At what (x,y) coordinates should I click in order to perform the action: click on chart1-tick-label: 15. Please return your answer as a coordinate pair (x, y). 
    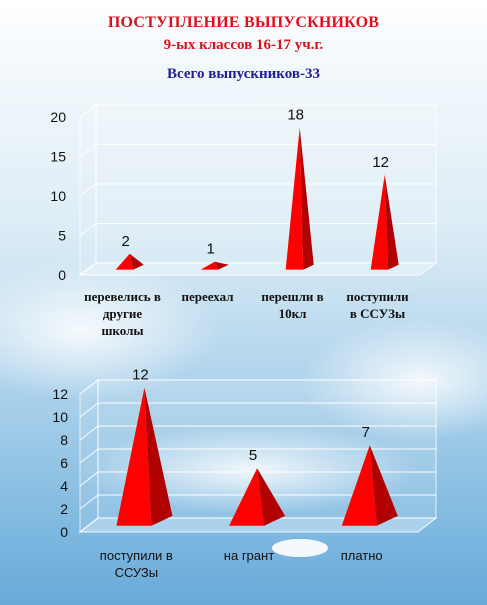
    Looking at the image, I should click on (58, 157).